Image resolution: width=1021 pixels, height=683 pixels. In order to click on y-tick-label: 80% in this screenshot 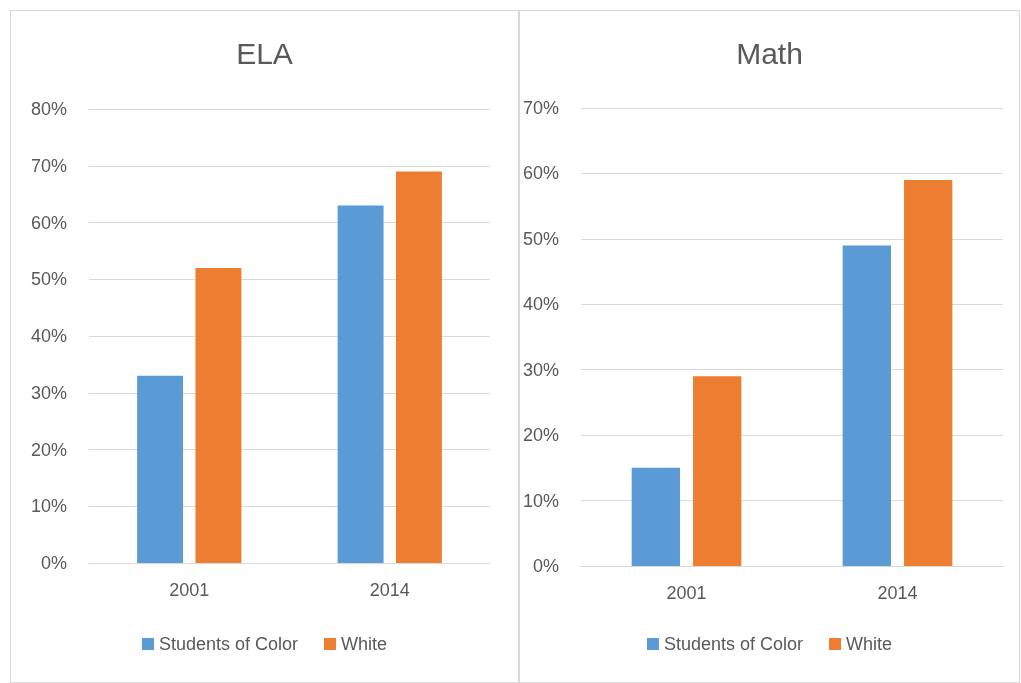, I will do `click(48, 109)`.